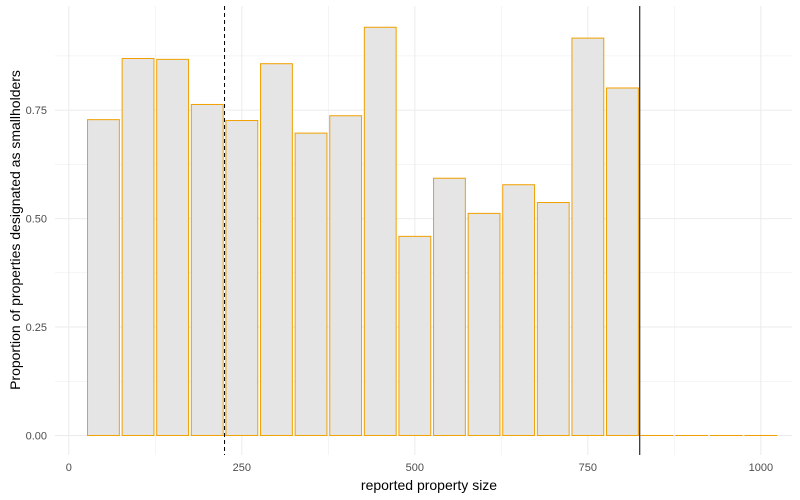 Image resolution: width=800 pixels, height=500 pixels. What do you see at coordinates (36, 436) in the screenshot?
I see `y-tick-label: 0.00` at bounding box center [36, 436].